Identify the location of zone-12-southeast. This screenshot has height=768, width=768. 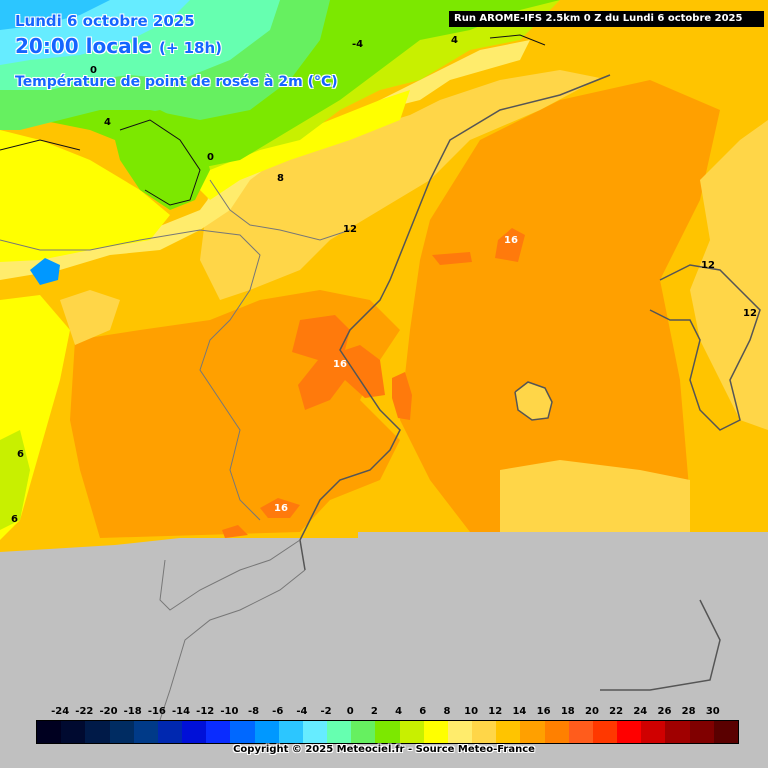
(595, 496).